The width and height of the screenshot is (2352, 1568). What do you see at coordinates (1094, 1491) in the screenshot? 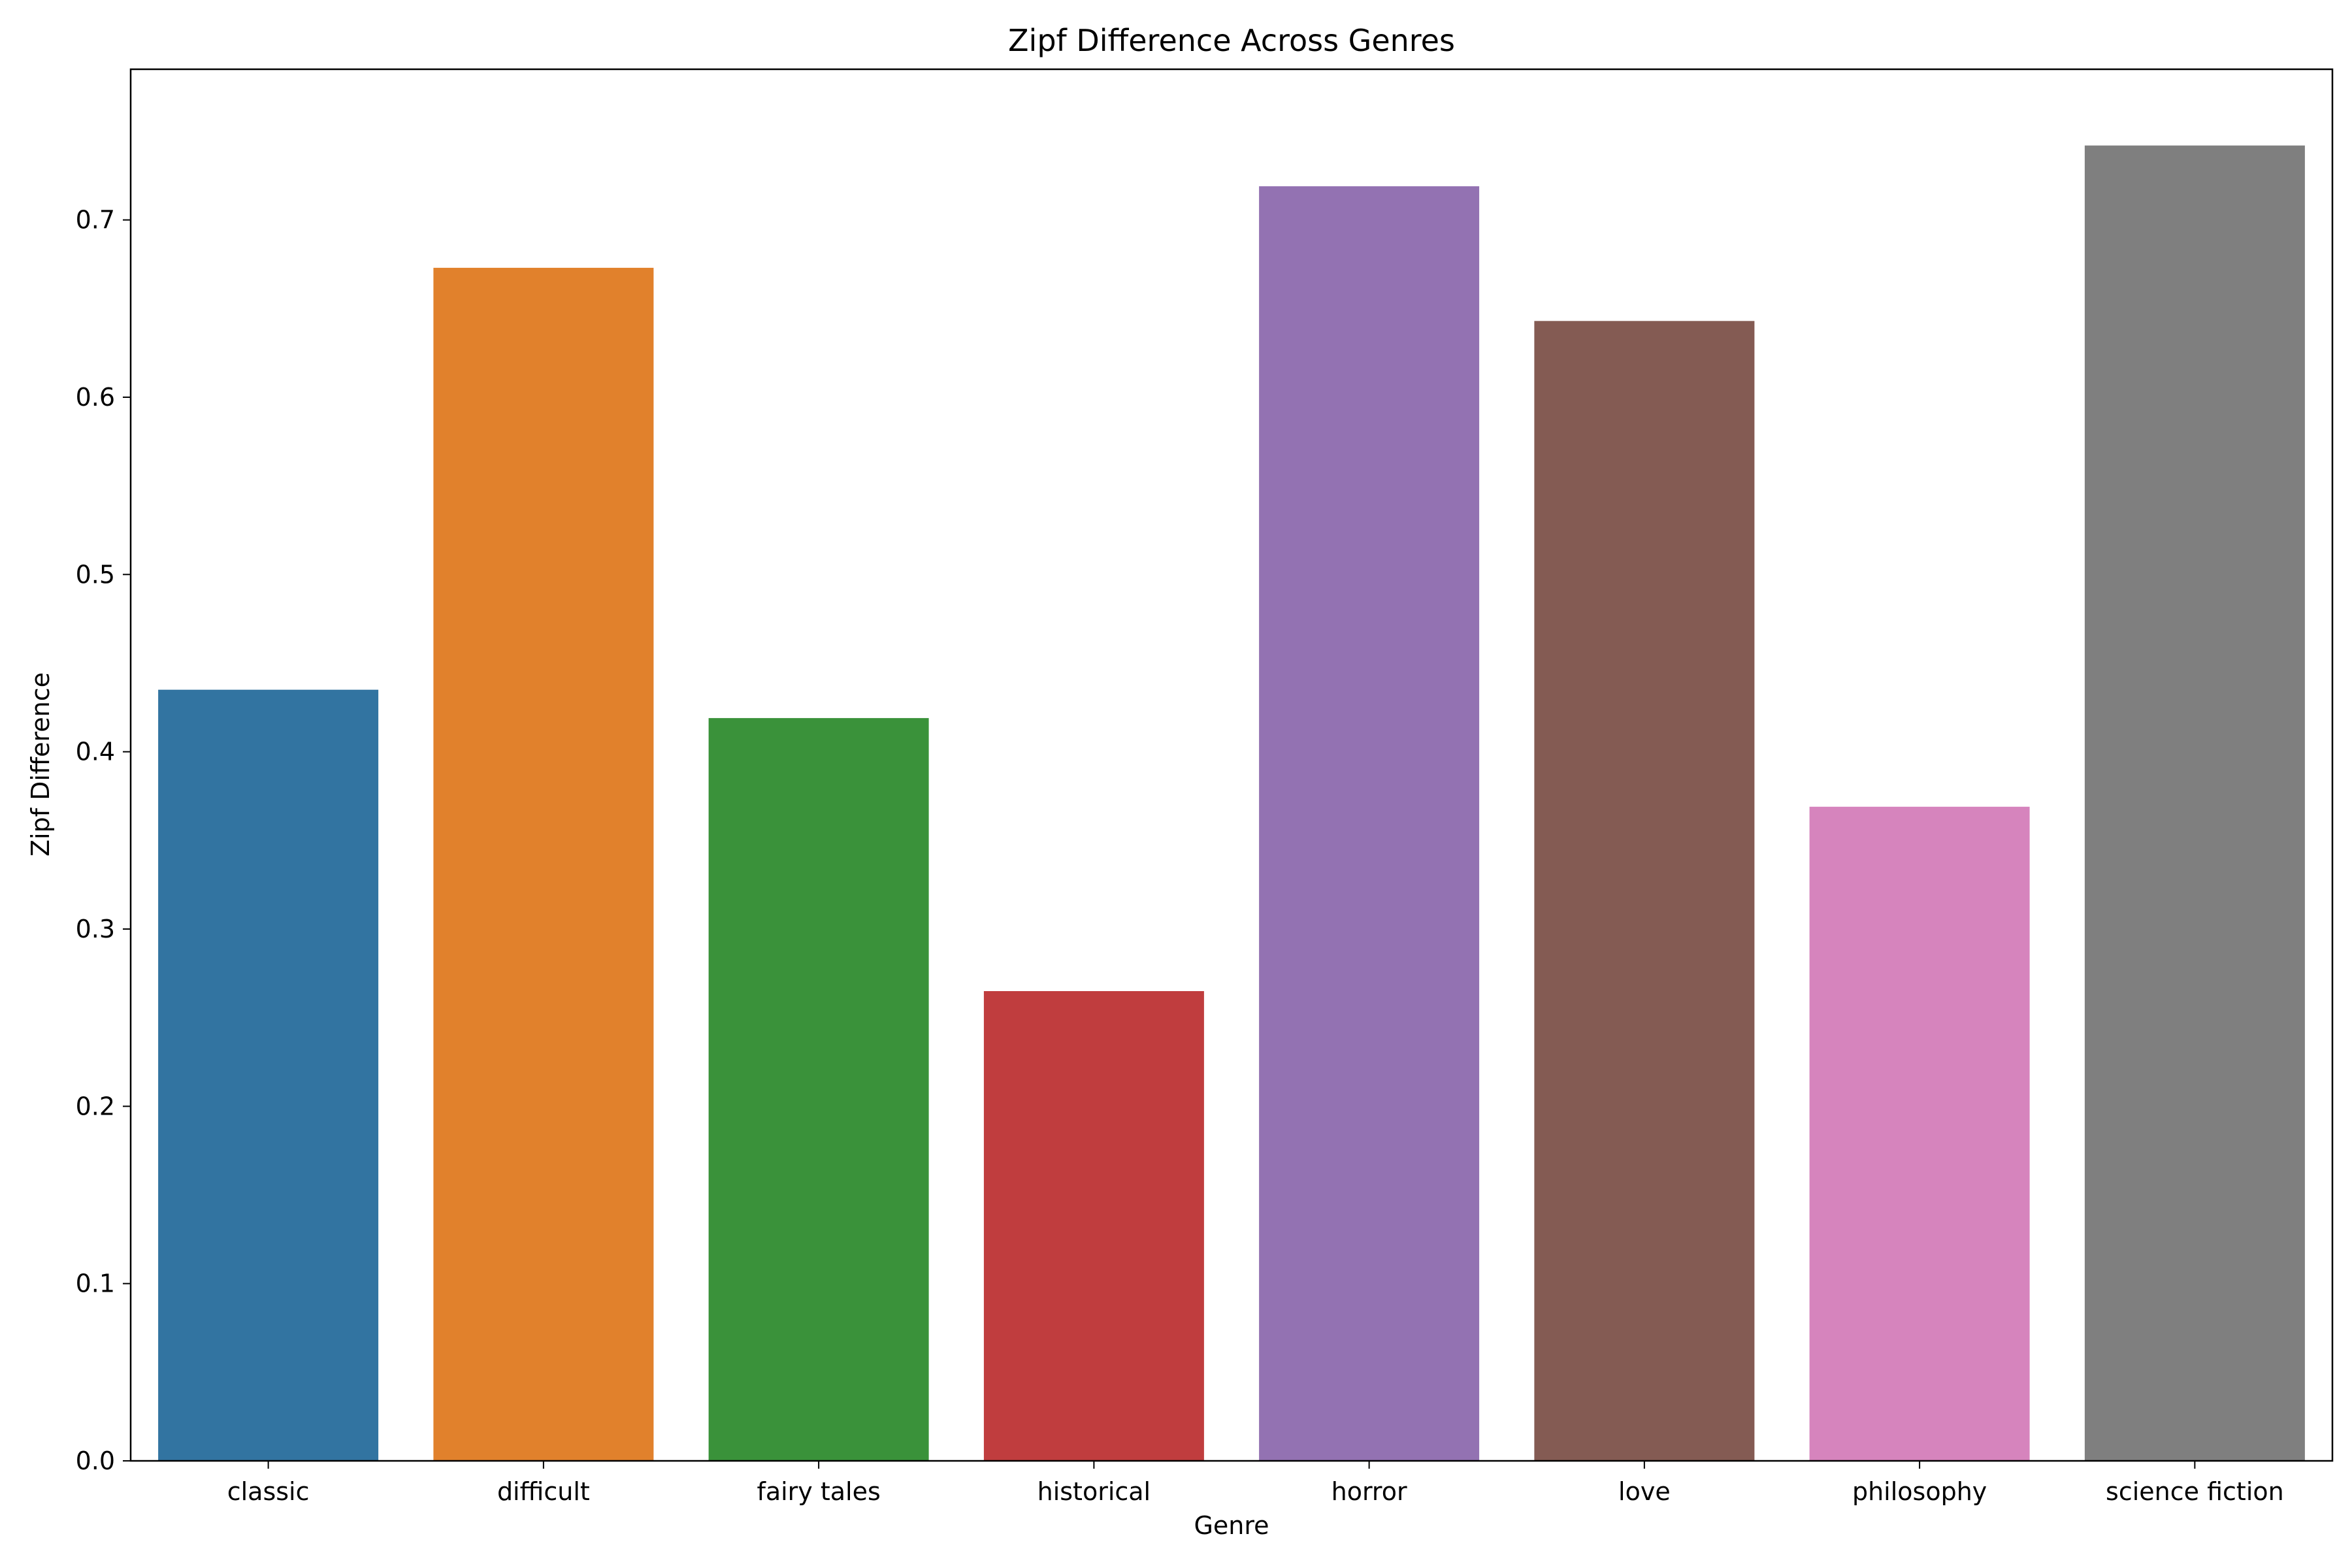
I see `x-tick-label: historical` at bounding box center [1094, 1491].